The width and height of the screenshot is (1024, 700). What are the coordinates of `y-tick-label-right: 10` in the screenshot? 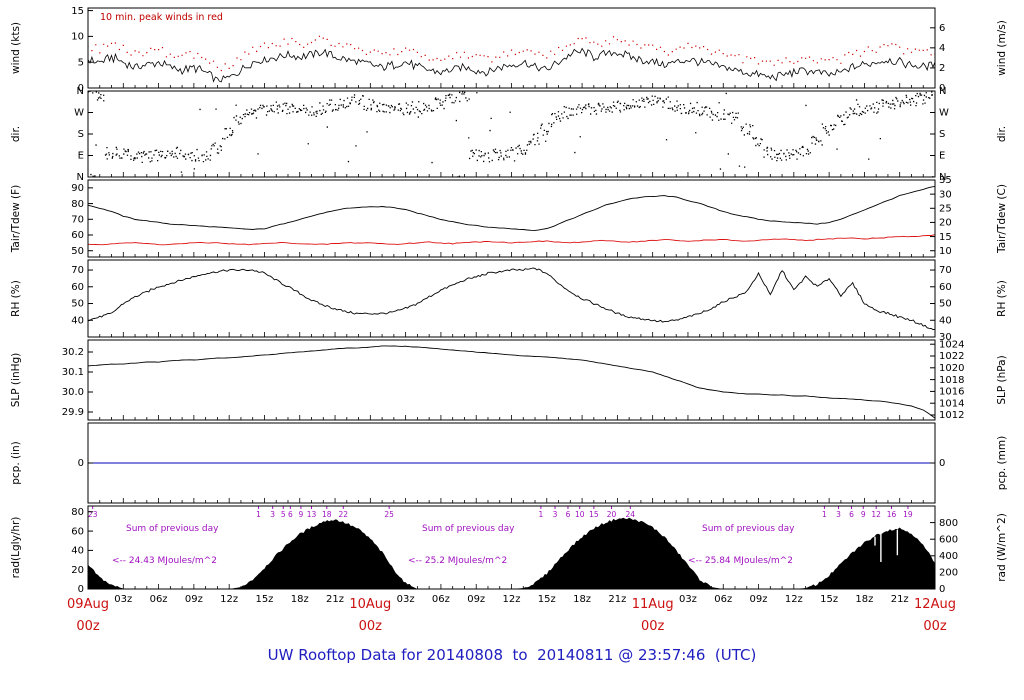 It's located at (945, 251).